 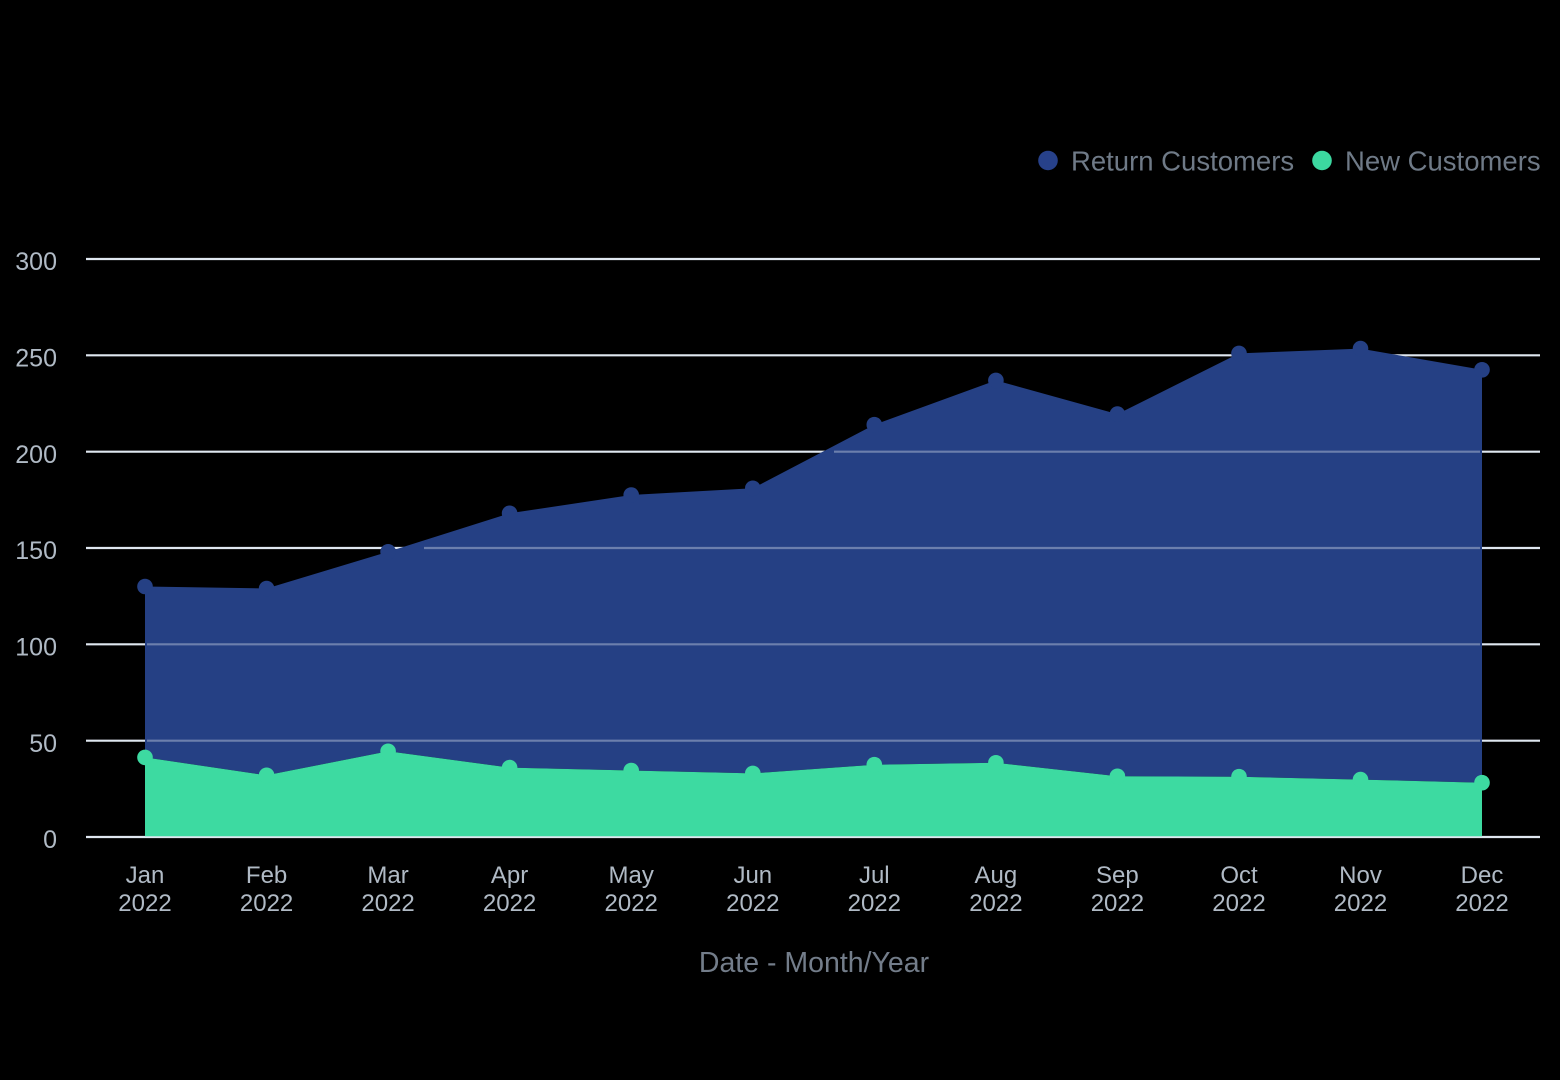 I want to click on svg-text: 200, so click(x=36, y=455).